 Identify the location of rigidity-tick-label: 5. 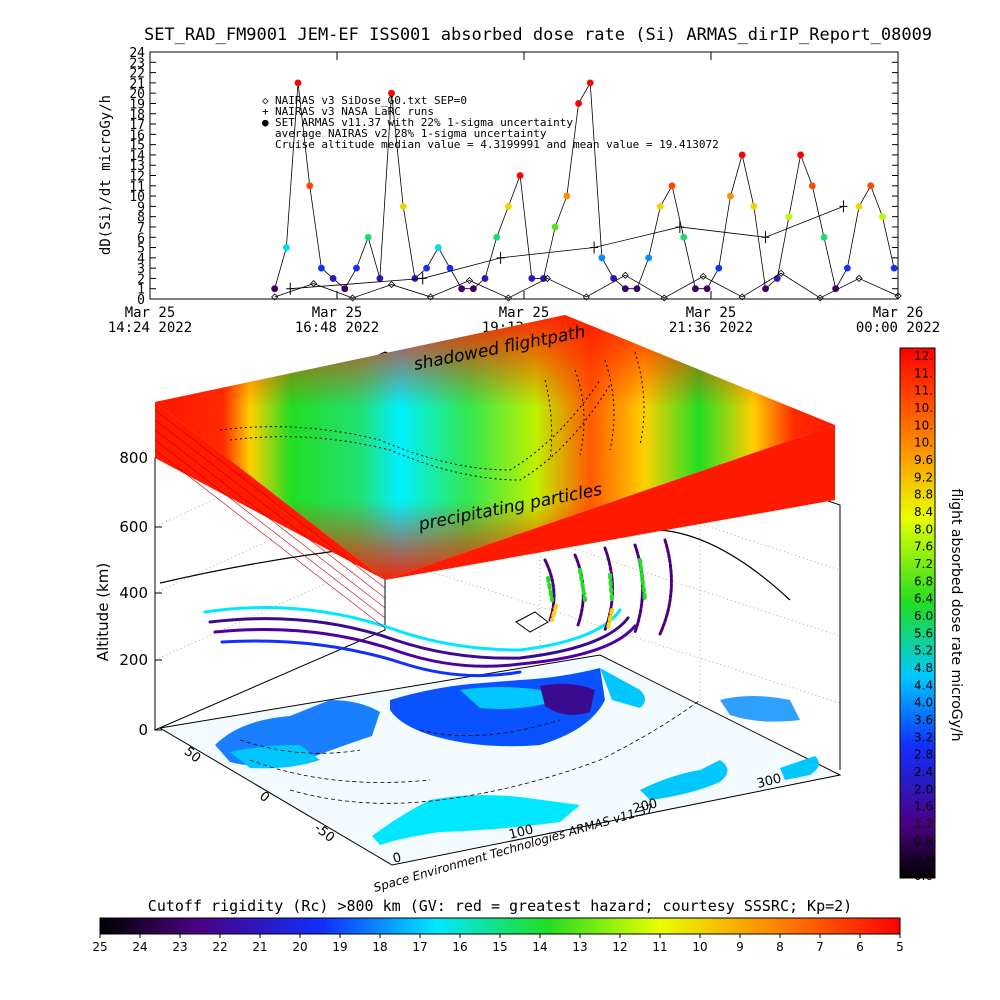
(900, 947).